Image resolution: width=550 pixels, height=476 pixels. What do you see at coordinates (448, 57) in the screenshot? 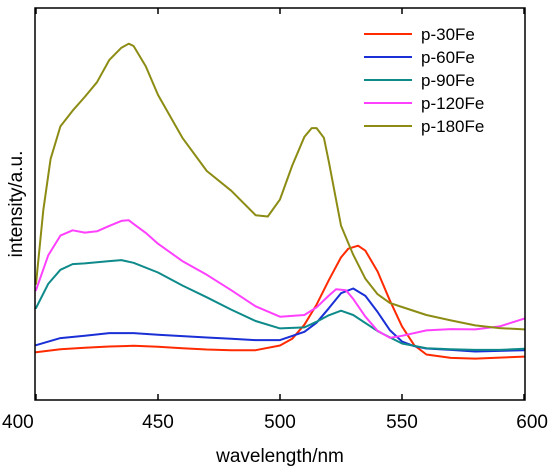
I see `legend-label-2: p-60Fe` at bounding box center [448, 57].